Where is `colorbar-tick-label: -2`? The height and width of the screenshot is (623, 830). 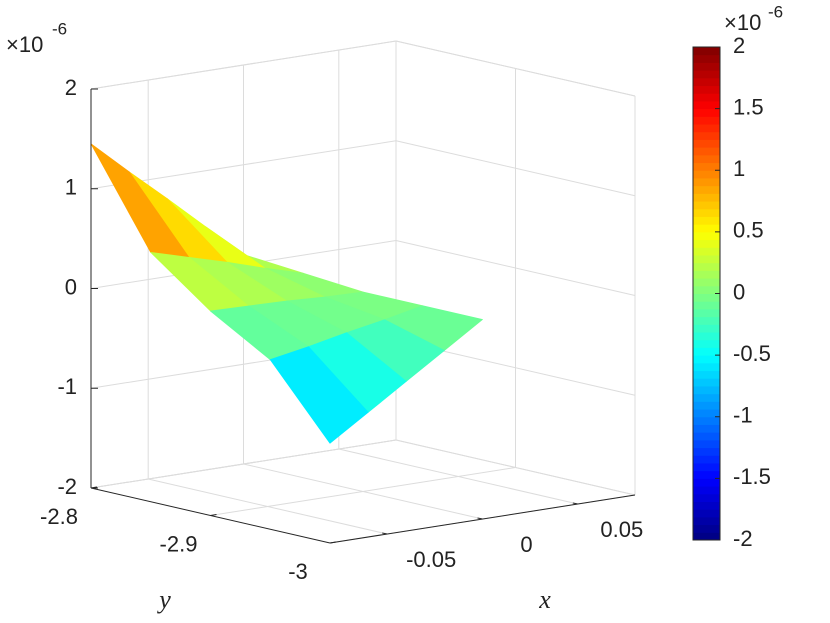
colorbar-tick-label: -2 is located at coordinates (743, 538).